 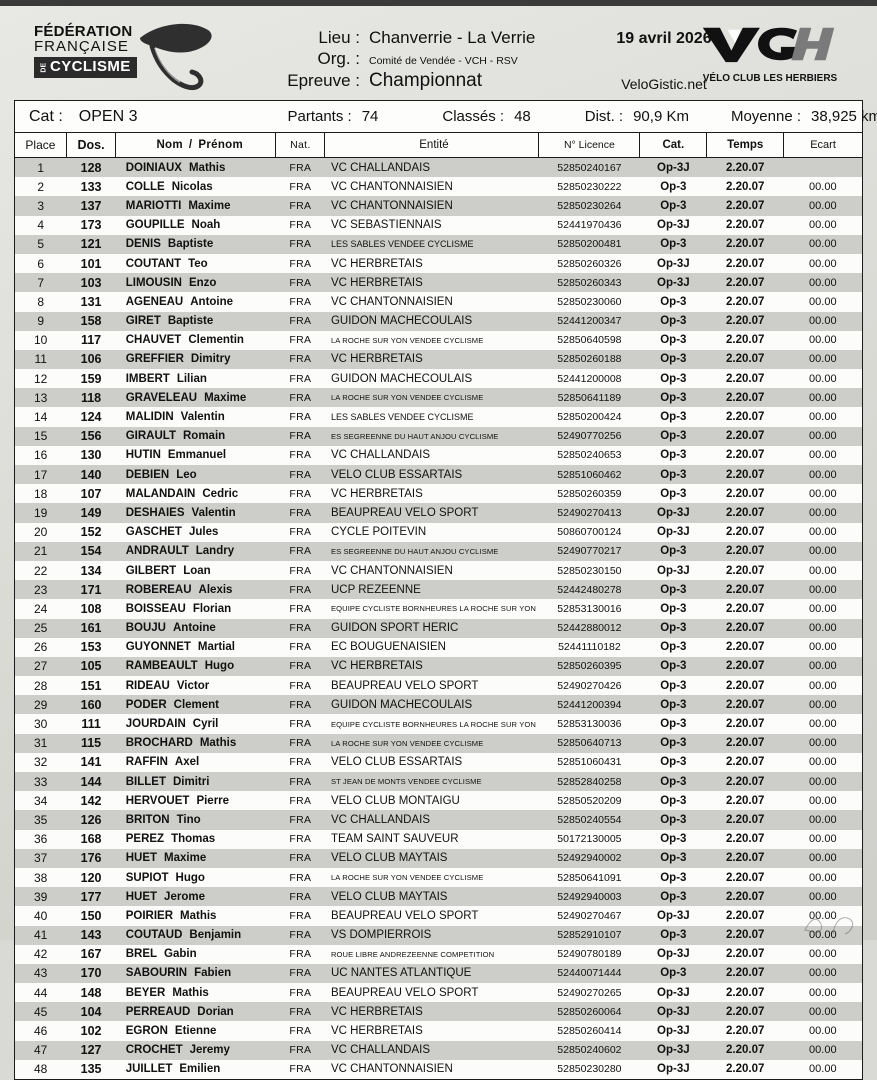 I want to click on cell-place: 15, so click(x=41, y=436).